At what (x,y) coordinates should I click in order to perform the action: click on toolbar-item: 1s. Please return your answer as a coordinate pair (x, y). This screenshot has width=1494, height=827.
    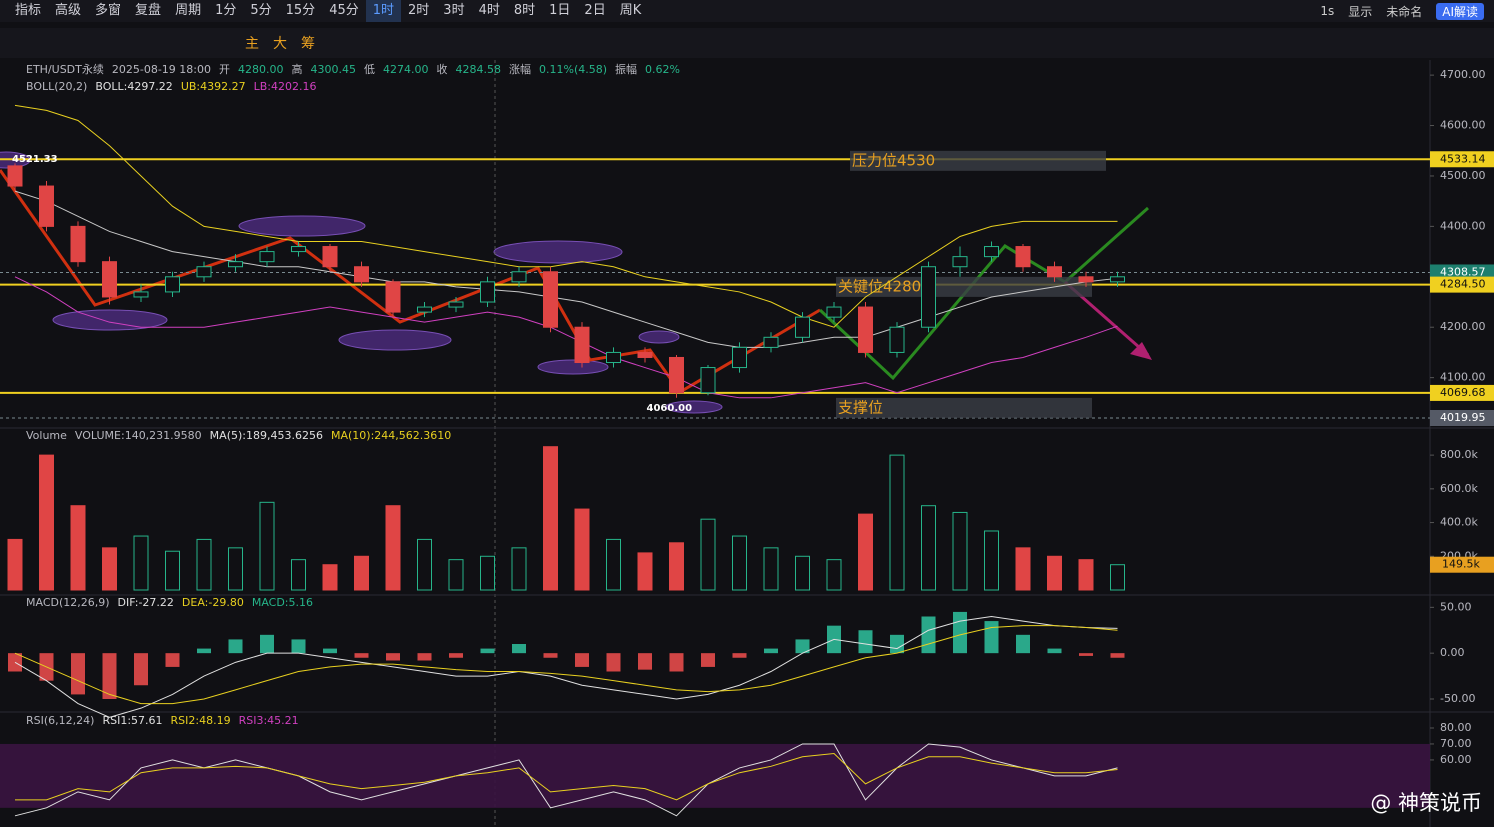
    Looking at the image, I should click on (1327, 11).